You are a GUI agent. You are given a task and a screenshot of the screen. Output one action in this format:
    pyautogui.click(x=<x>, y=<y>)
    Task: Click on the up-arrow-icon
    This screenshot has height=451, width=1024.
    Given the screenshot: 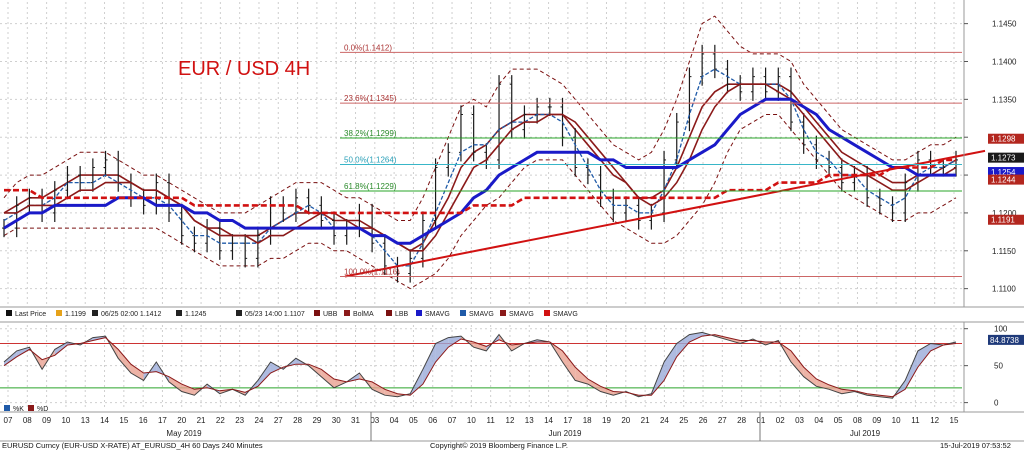 What is the action you would take?
    pyautogui.click(x=95, y=313)
    